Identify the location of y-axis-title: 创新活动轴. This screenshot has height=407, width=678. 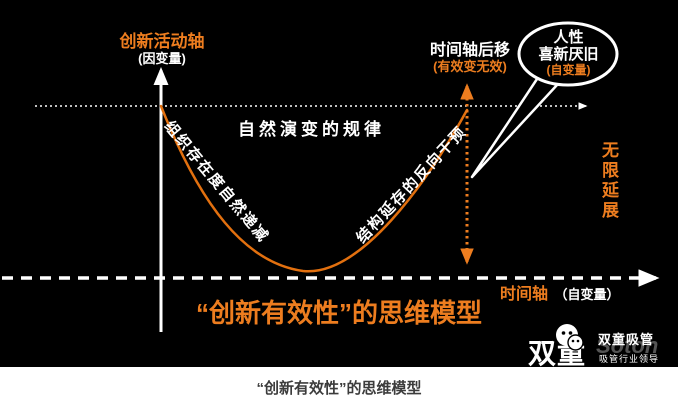
(162, 41).